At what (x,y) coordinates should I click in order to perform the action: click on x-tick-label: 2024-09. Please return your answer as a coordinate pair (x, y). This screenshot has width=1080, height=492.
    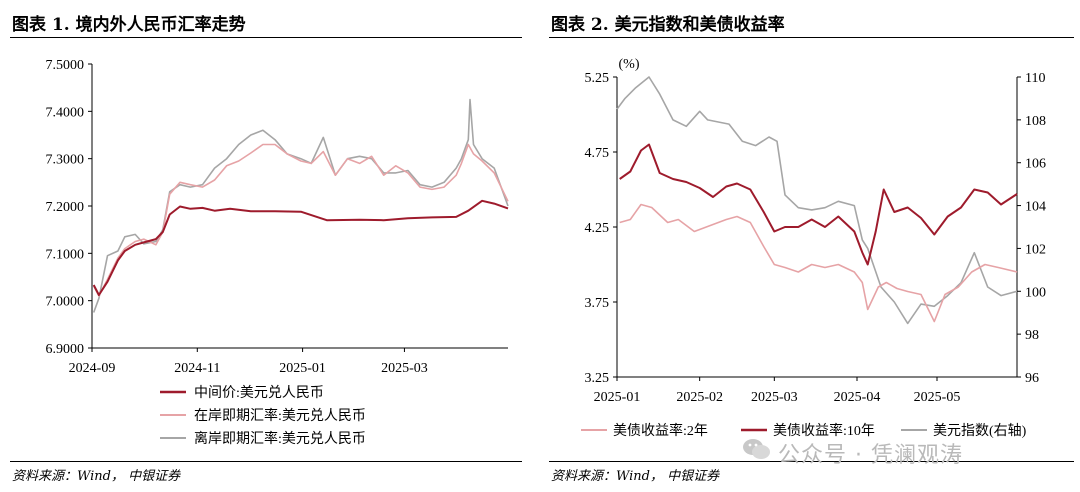
    Looking at the image, I should click on (92, 368).